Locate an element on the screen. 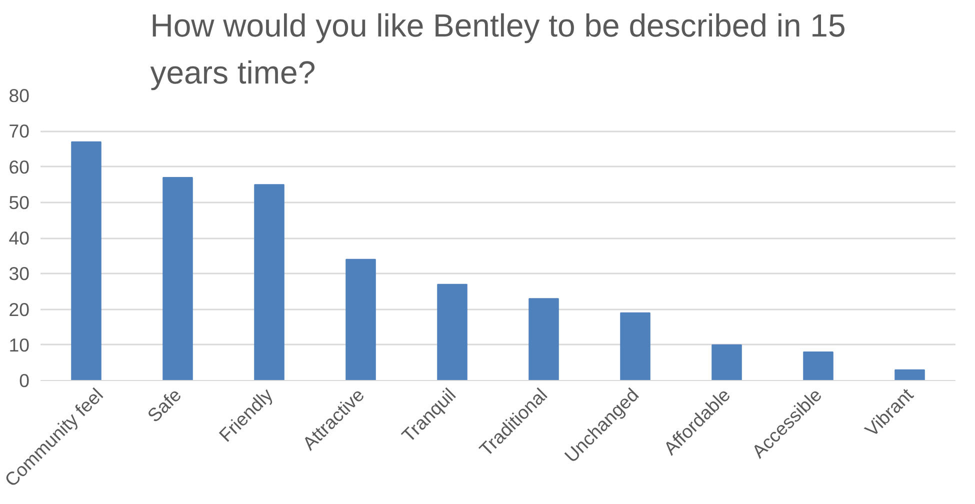 Image resolution: width=975 pixels, height=504 pixels. x-tick-label: Safe is located at coordinates (164, 405).